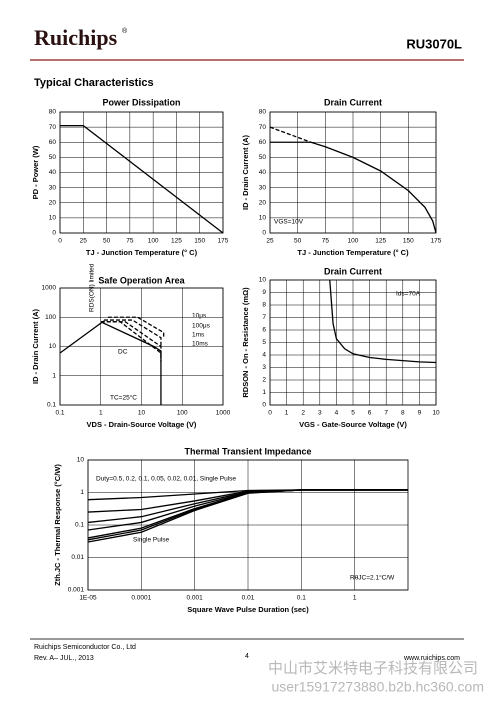 The height and width of the screenshot is (702, 494). Describe the element at coordinates (198, 335) in the screenshot. I see `series-label: 1ms` at that location.